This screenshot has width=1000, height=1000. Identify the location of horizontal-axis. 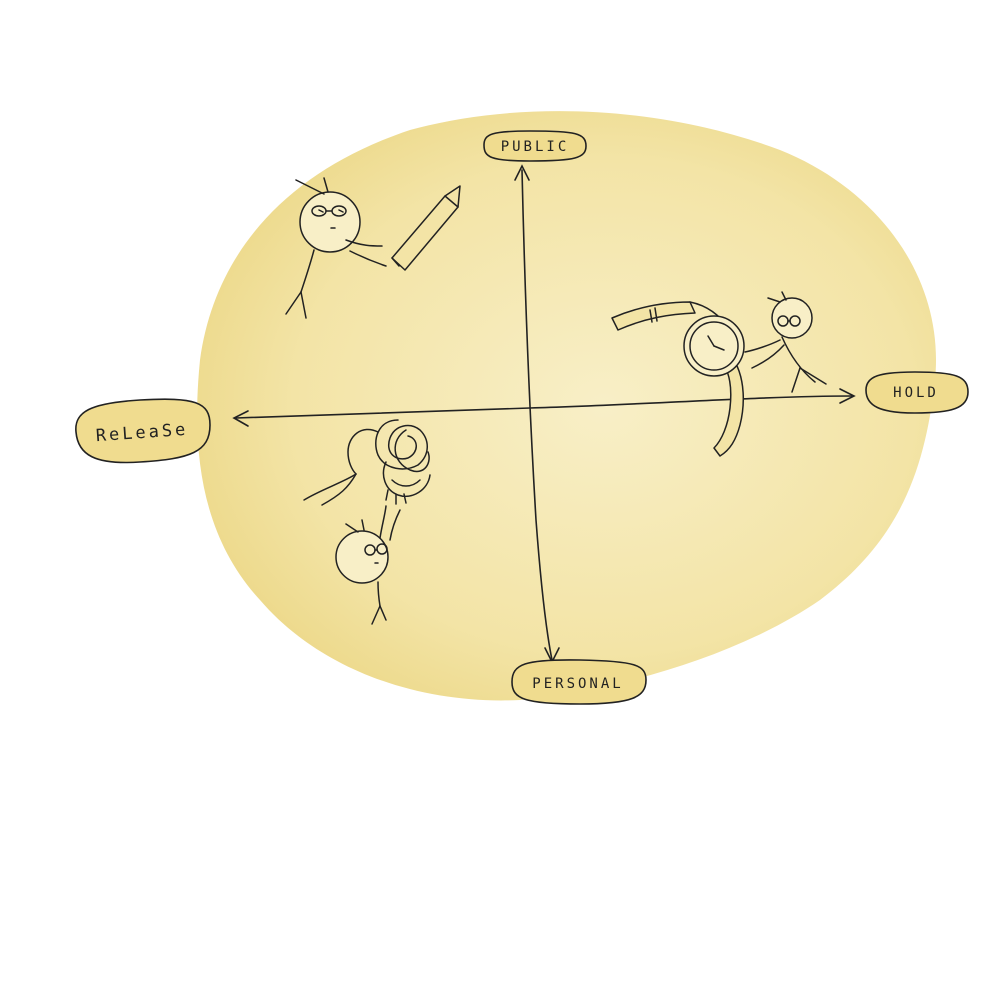
(544, 407).